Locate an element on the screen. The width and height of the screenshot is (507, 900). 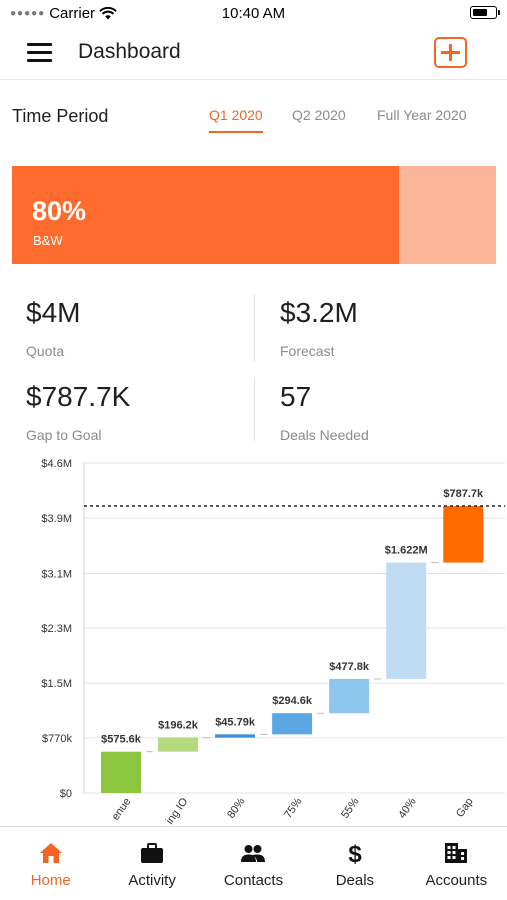
status-bar: ●●●●● Carrier 10:40 AM is located at coordinates (253, 14).